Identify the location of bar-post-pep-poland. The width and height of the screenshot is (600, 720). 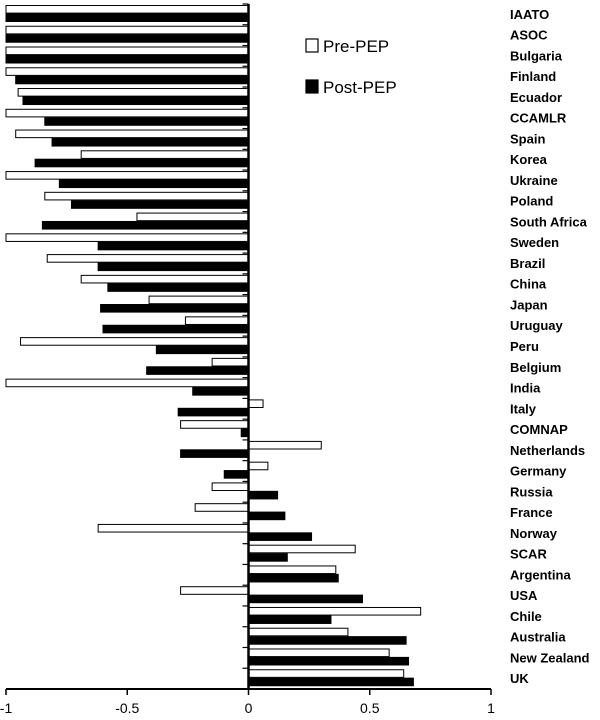
(159, 204).